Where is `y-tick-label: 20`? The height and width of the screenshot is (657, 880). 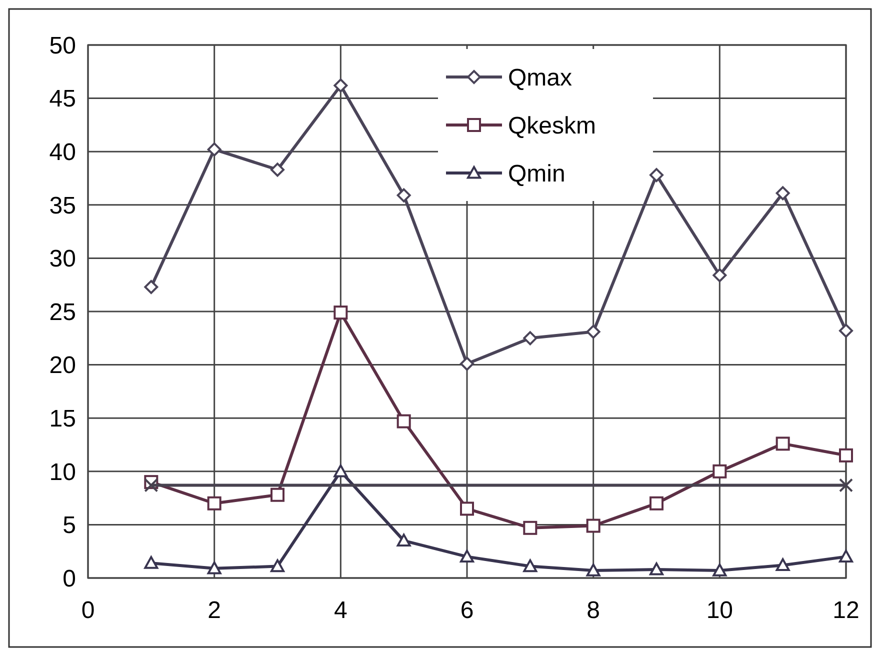 y-tick-label: 20 is located at coordinates (62, 366).